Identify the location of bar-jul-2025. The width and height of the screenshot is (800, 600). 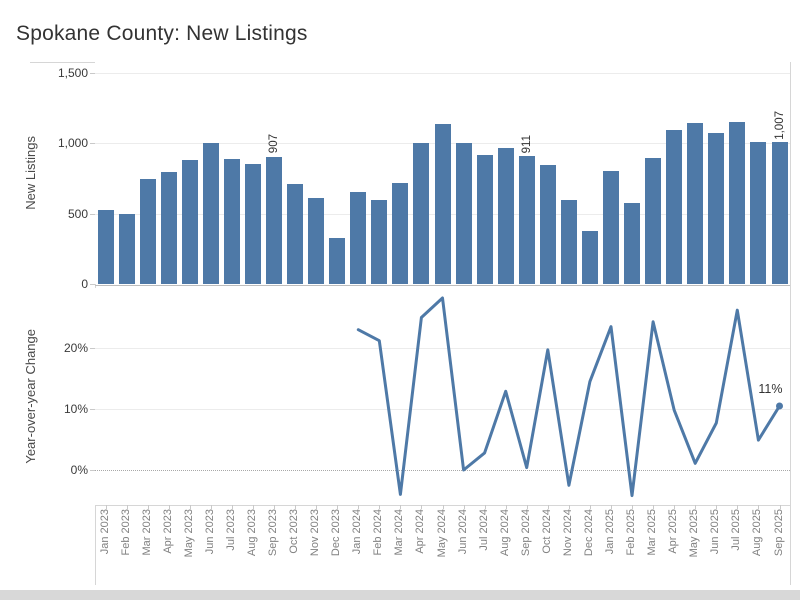
(737, 202).